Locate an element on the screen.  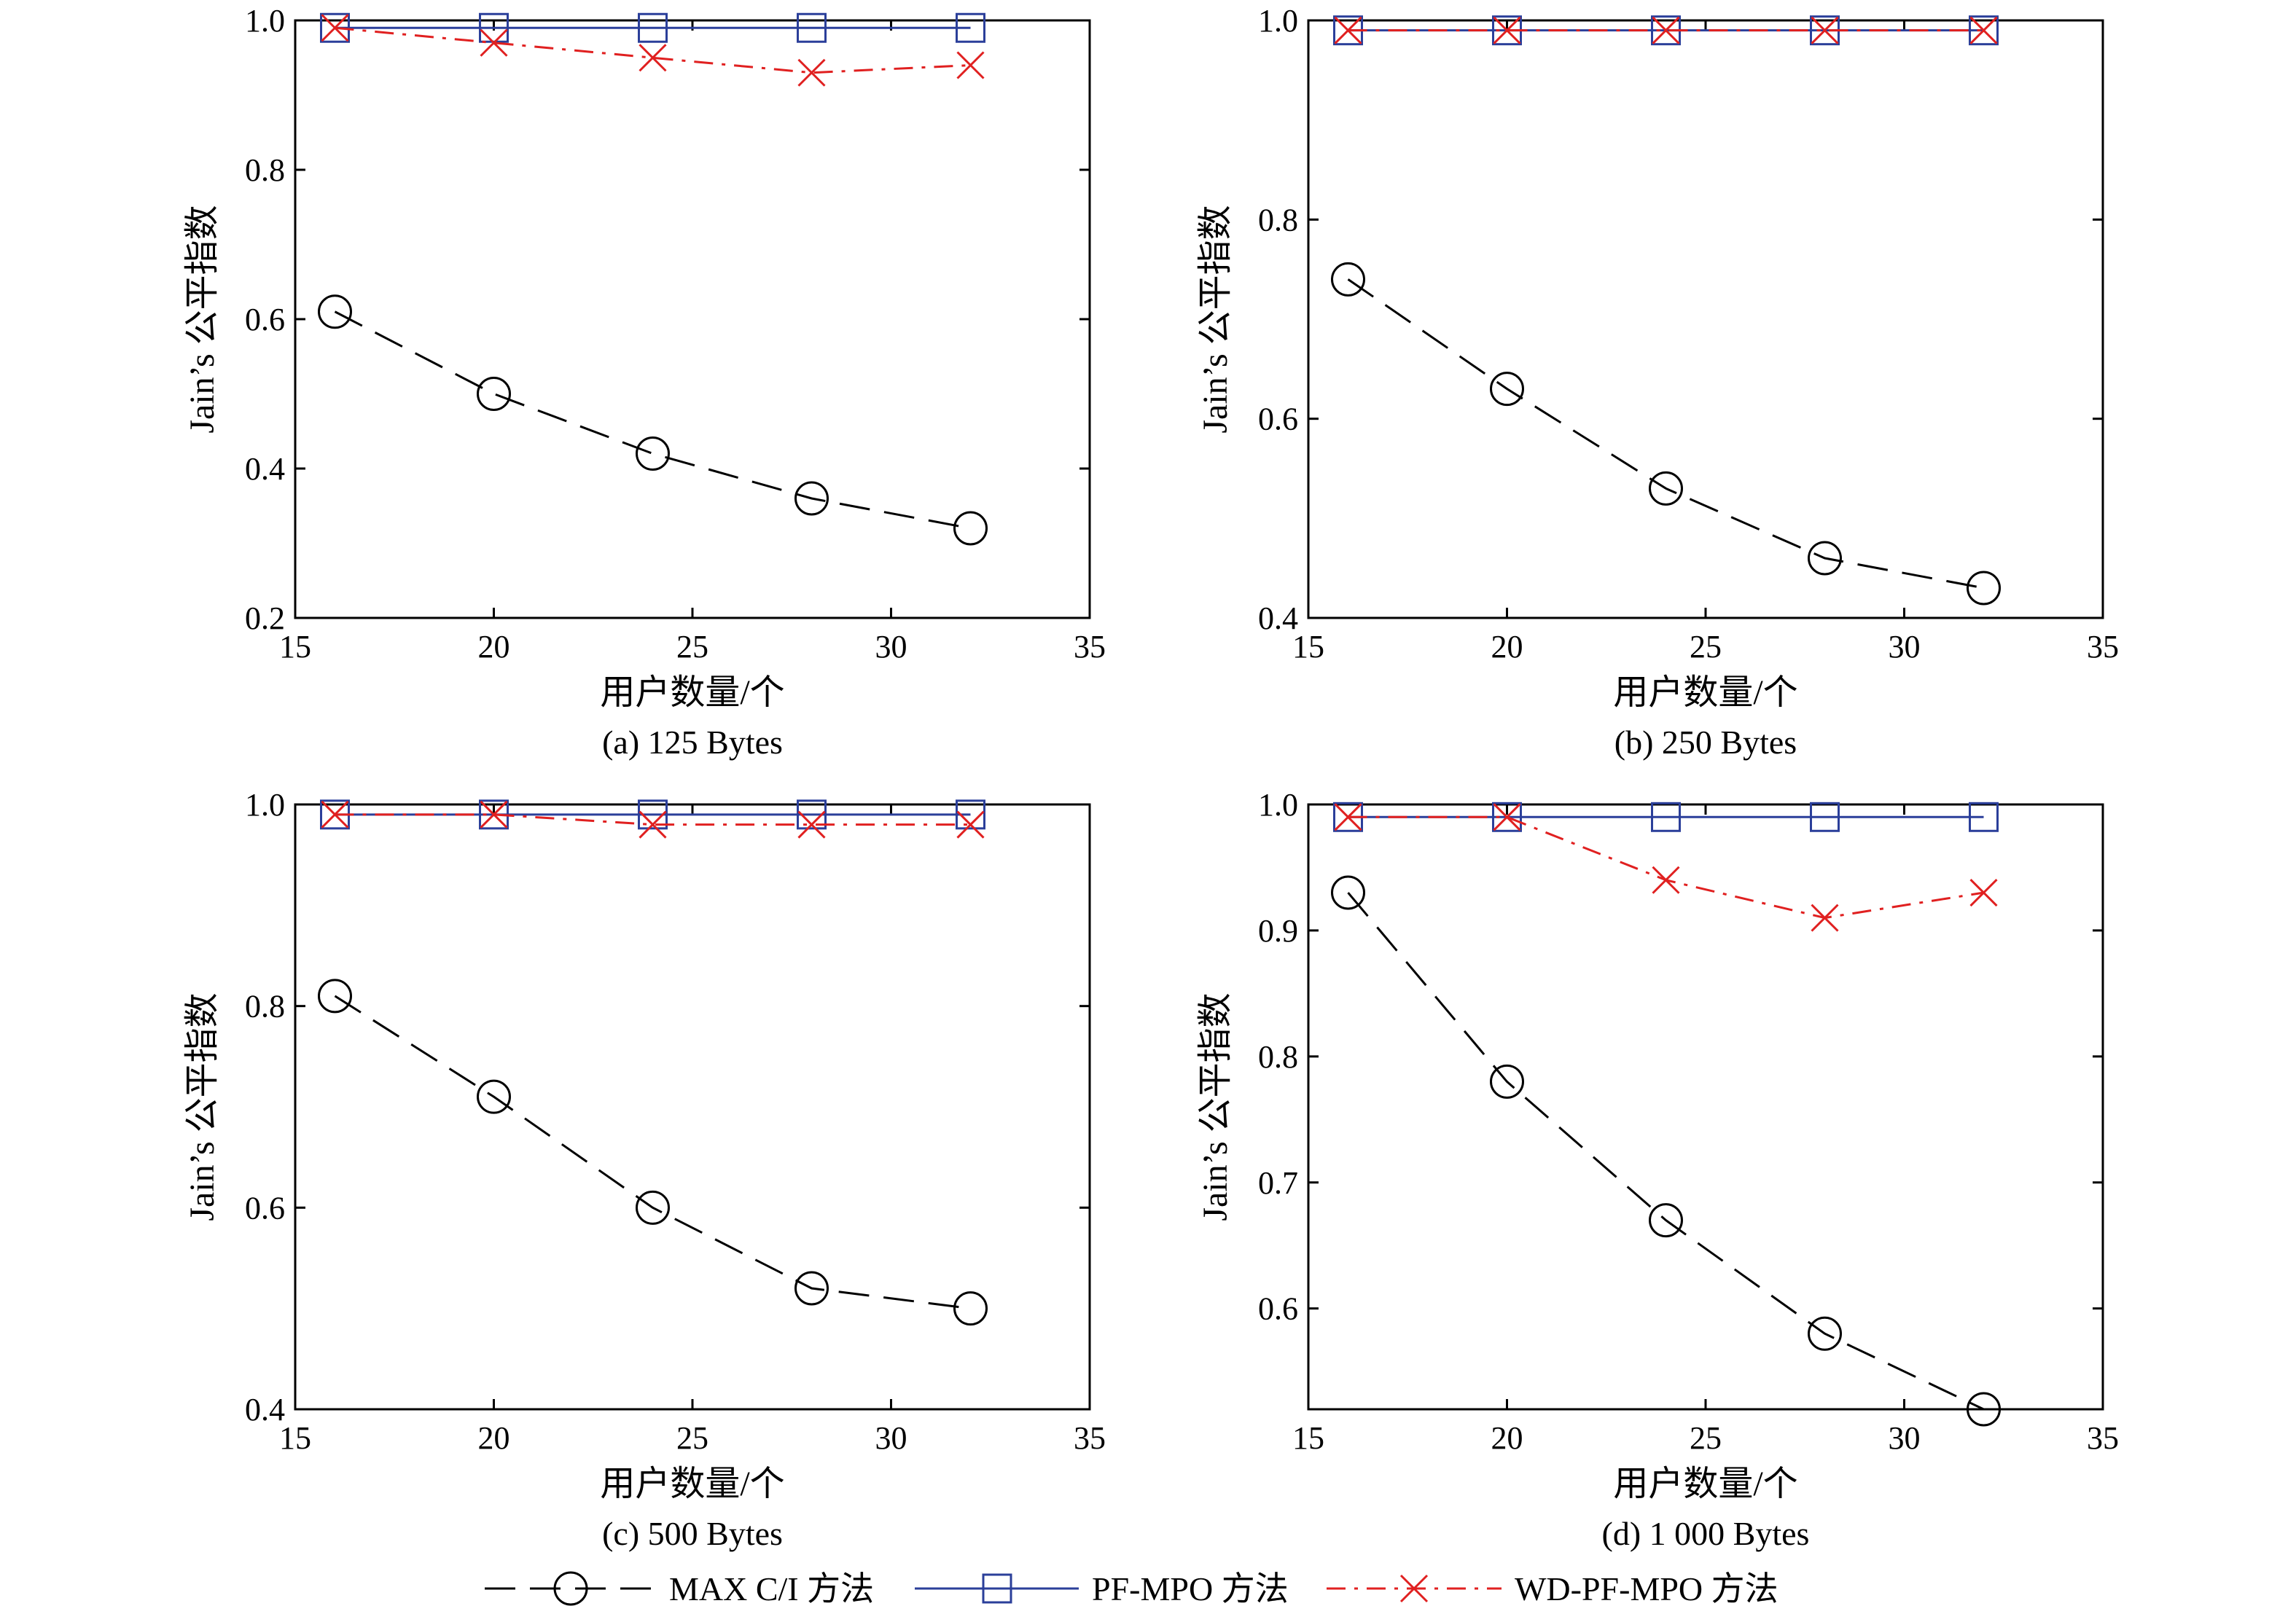
legend-label: WD-PF-MPO 方法 is located at coordinates (1647, 1588).